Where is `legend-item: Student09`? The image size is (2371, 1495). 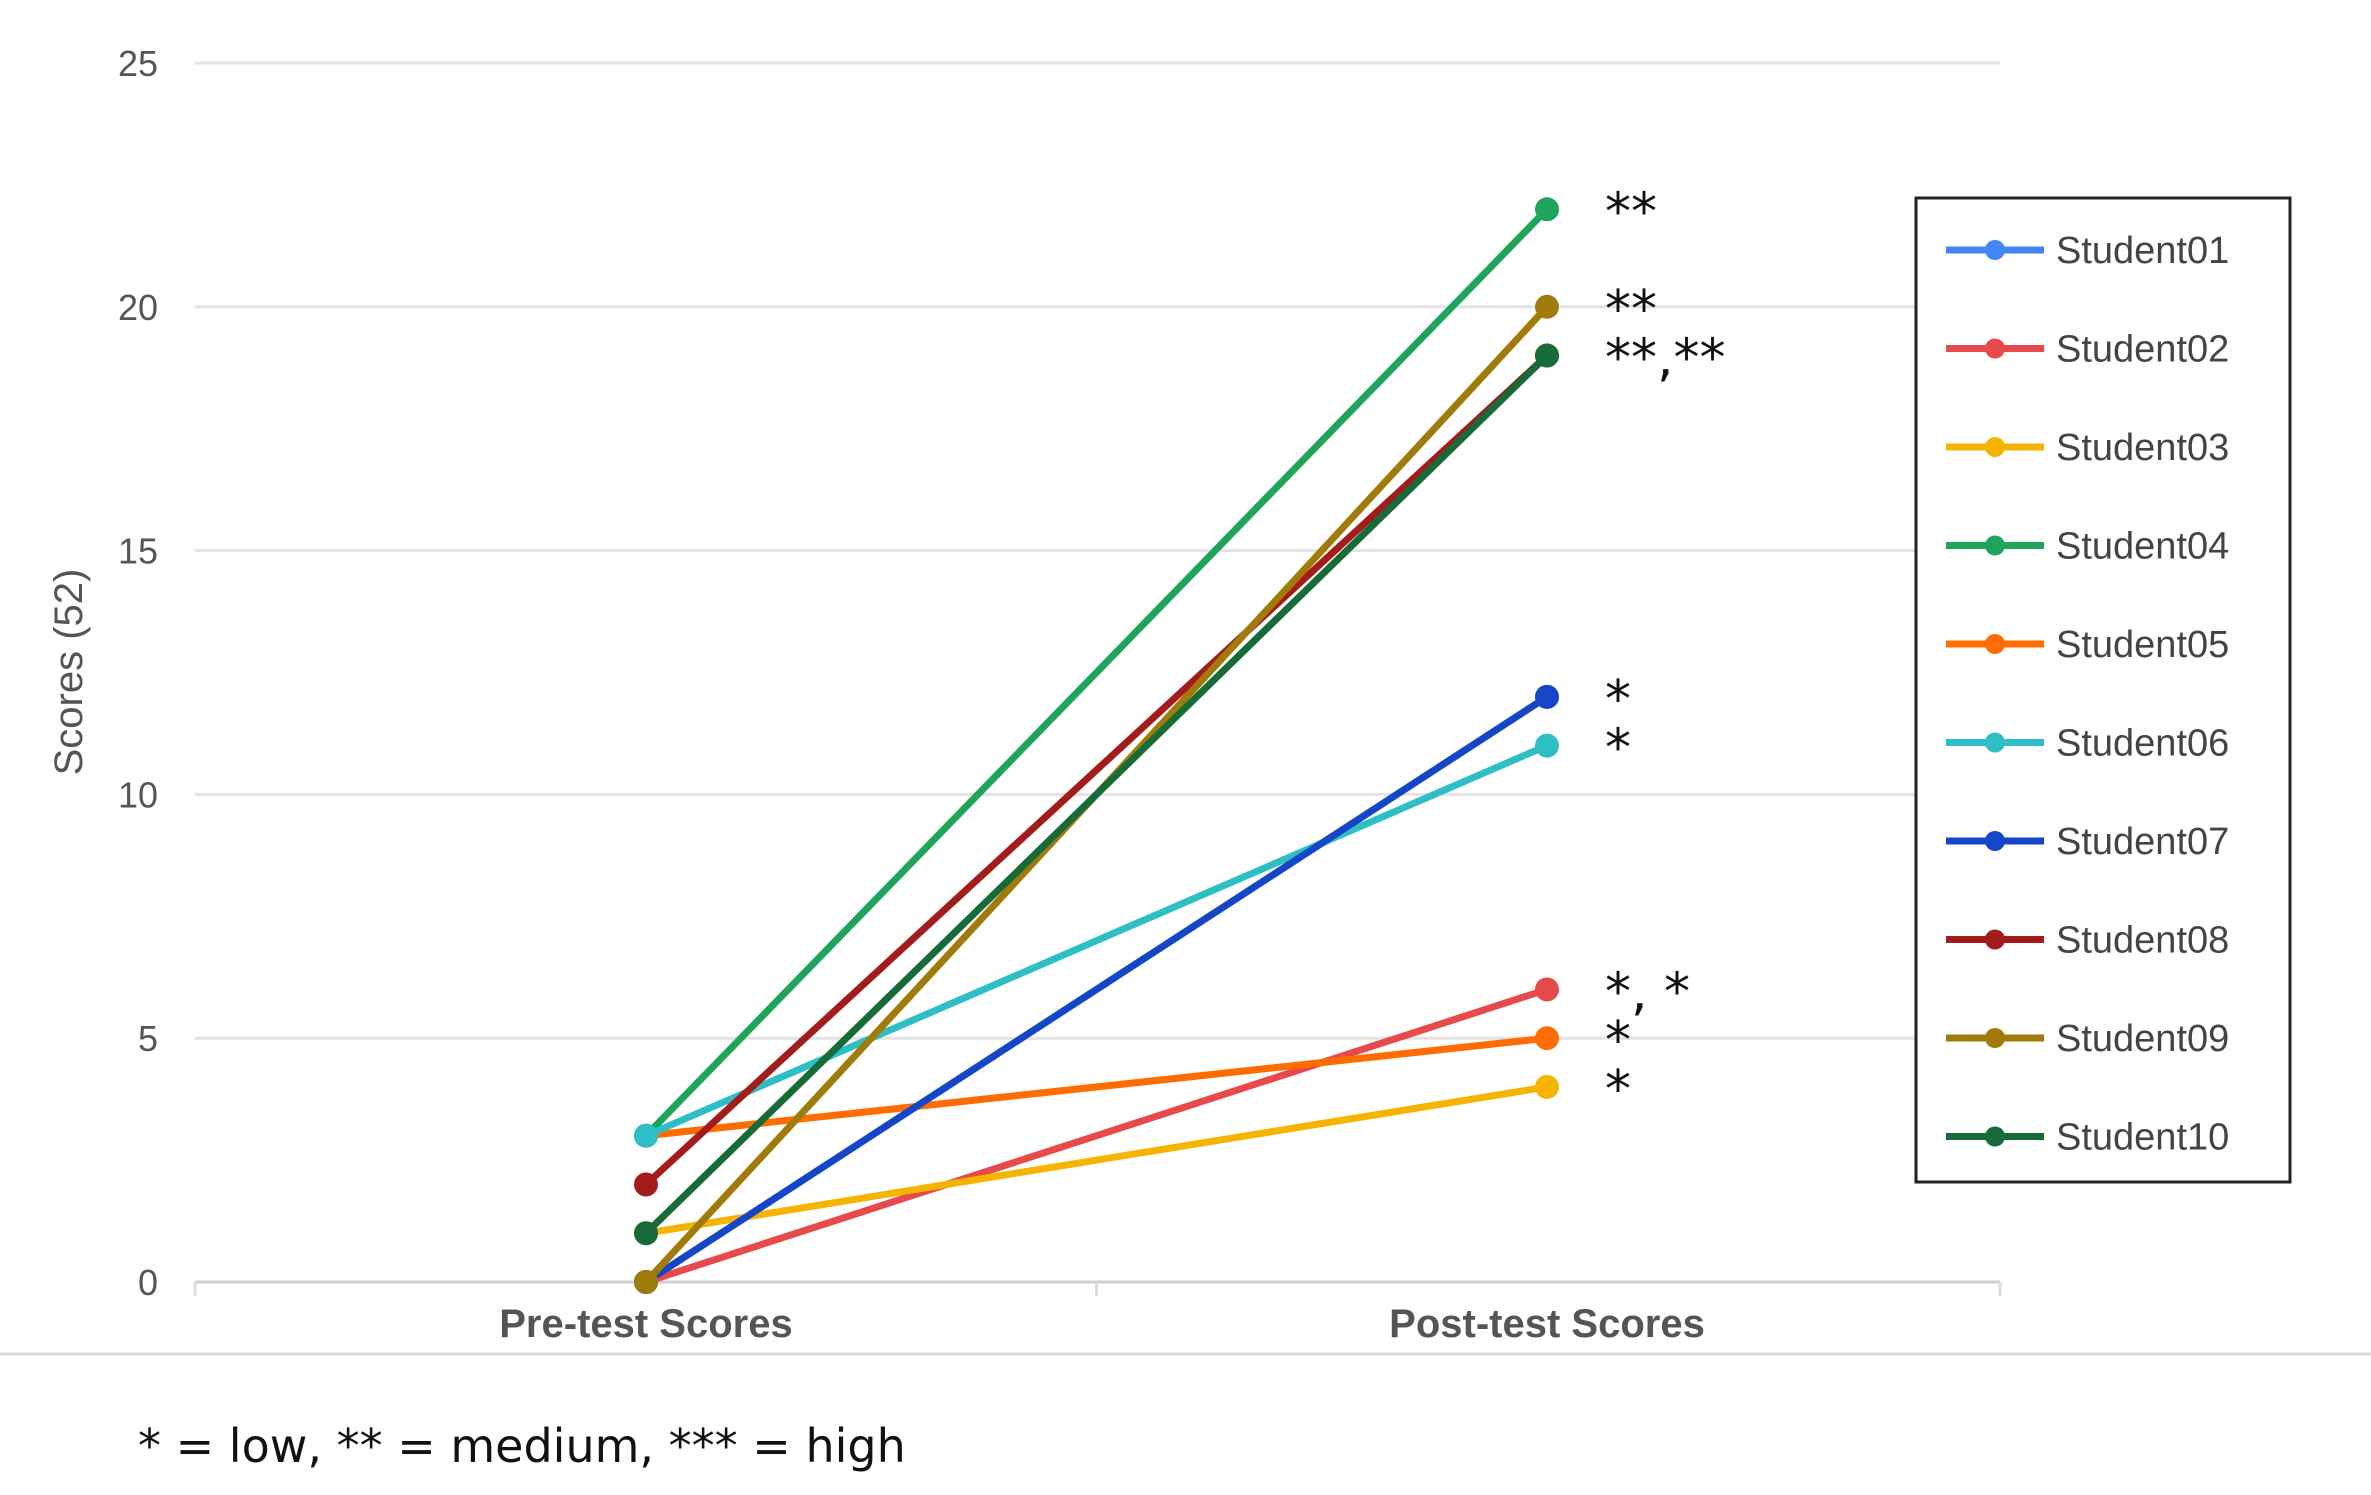 legend-item: Student09 is located at coordinates (2087, 1039).